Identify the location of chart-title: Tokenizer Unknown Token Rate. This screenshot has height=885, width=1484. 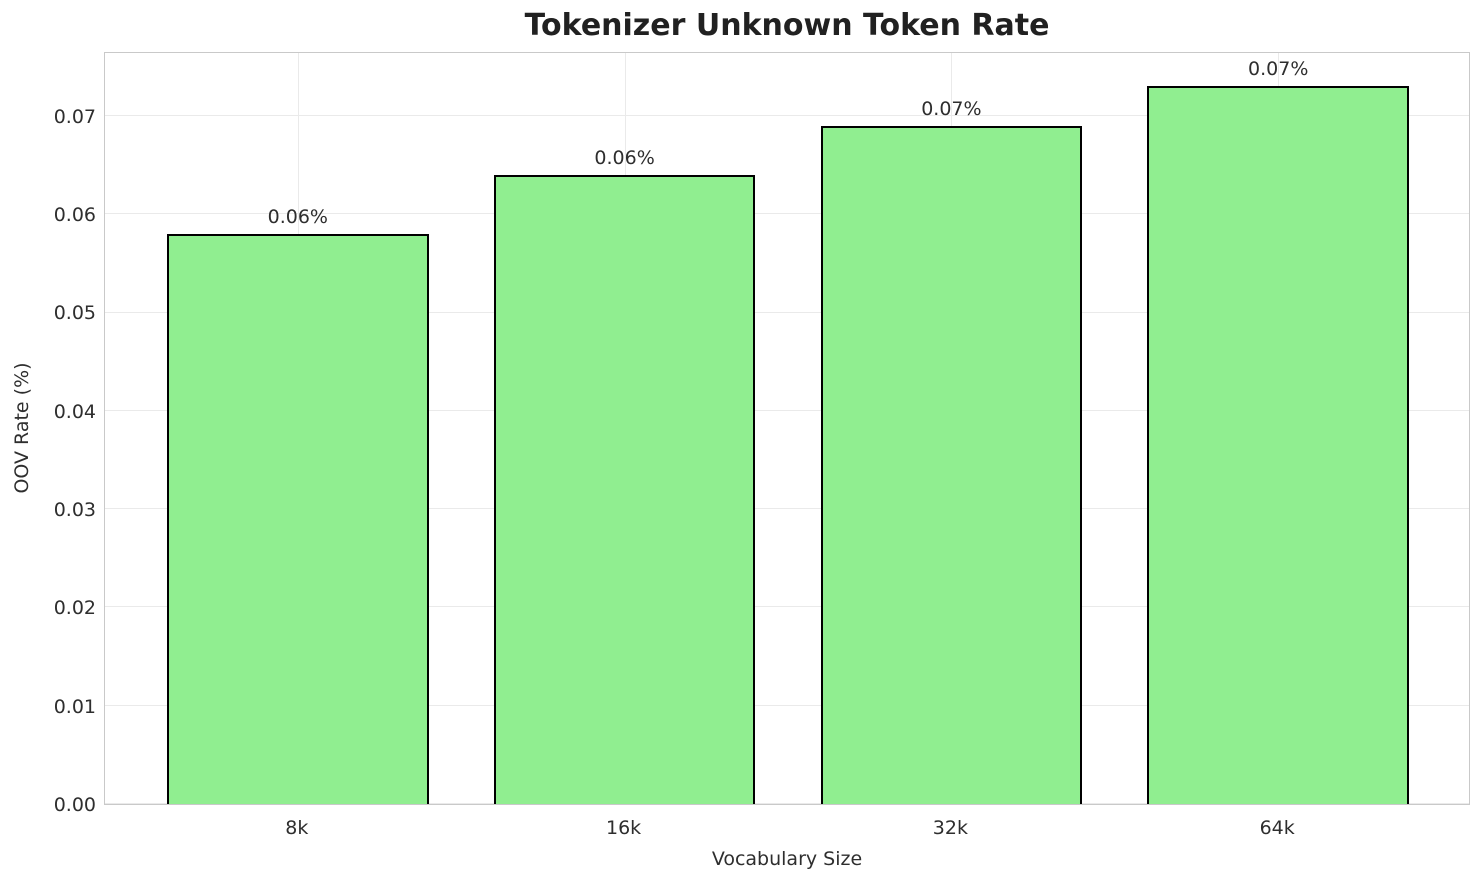
(787, 25).